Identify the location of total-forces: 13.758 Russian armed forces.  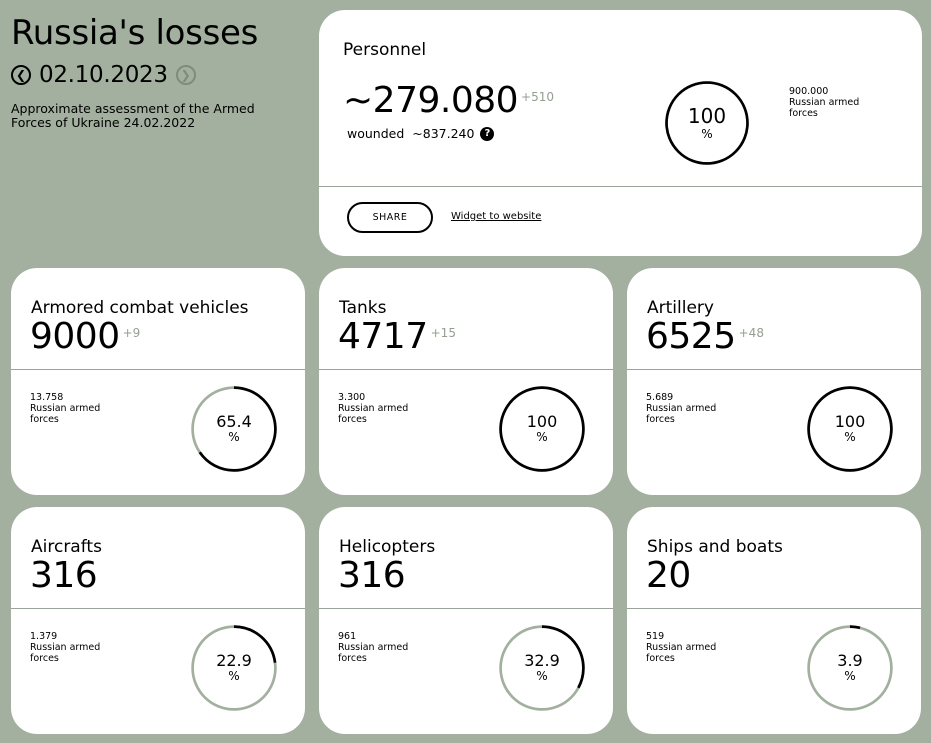
(65, 408).